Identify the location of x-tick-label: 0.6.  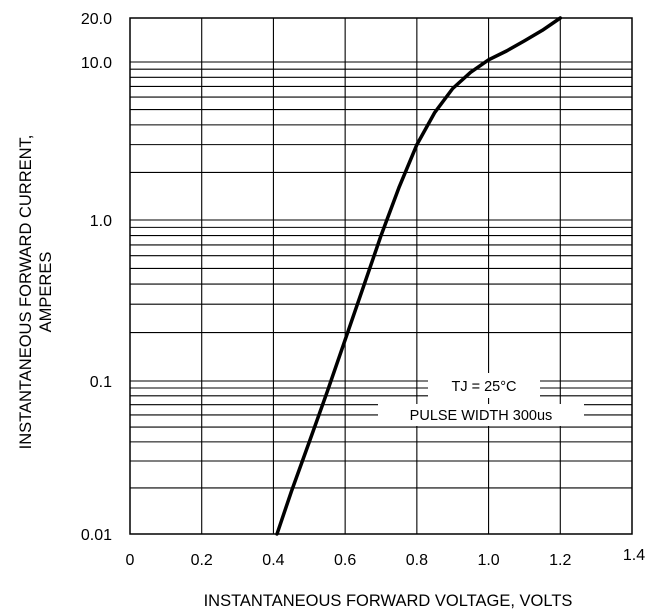
(345, 560).